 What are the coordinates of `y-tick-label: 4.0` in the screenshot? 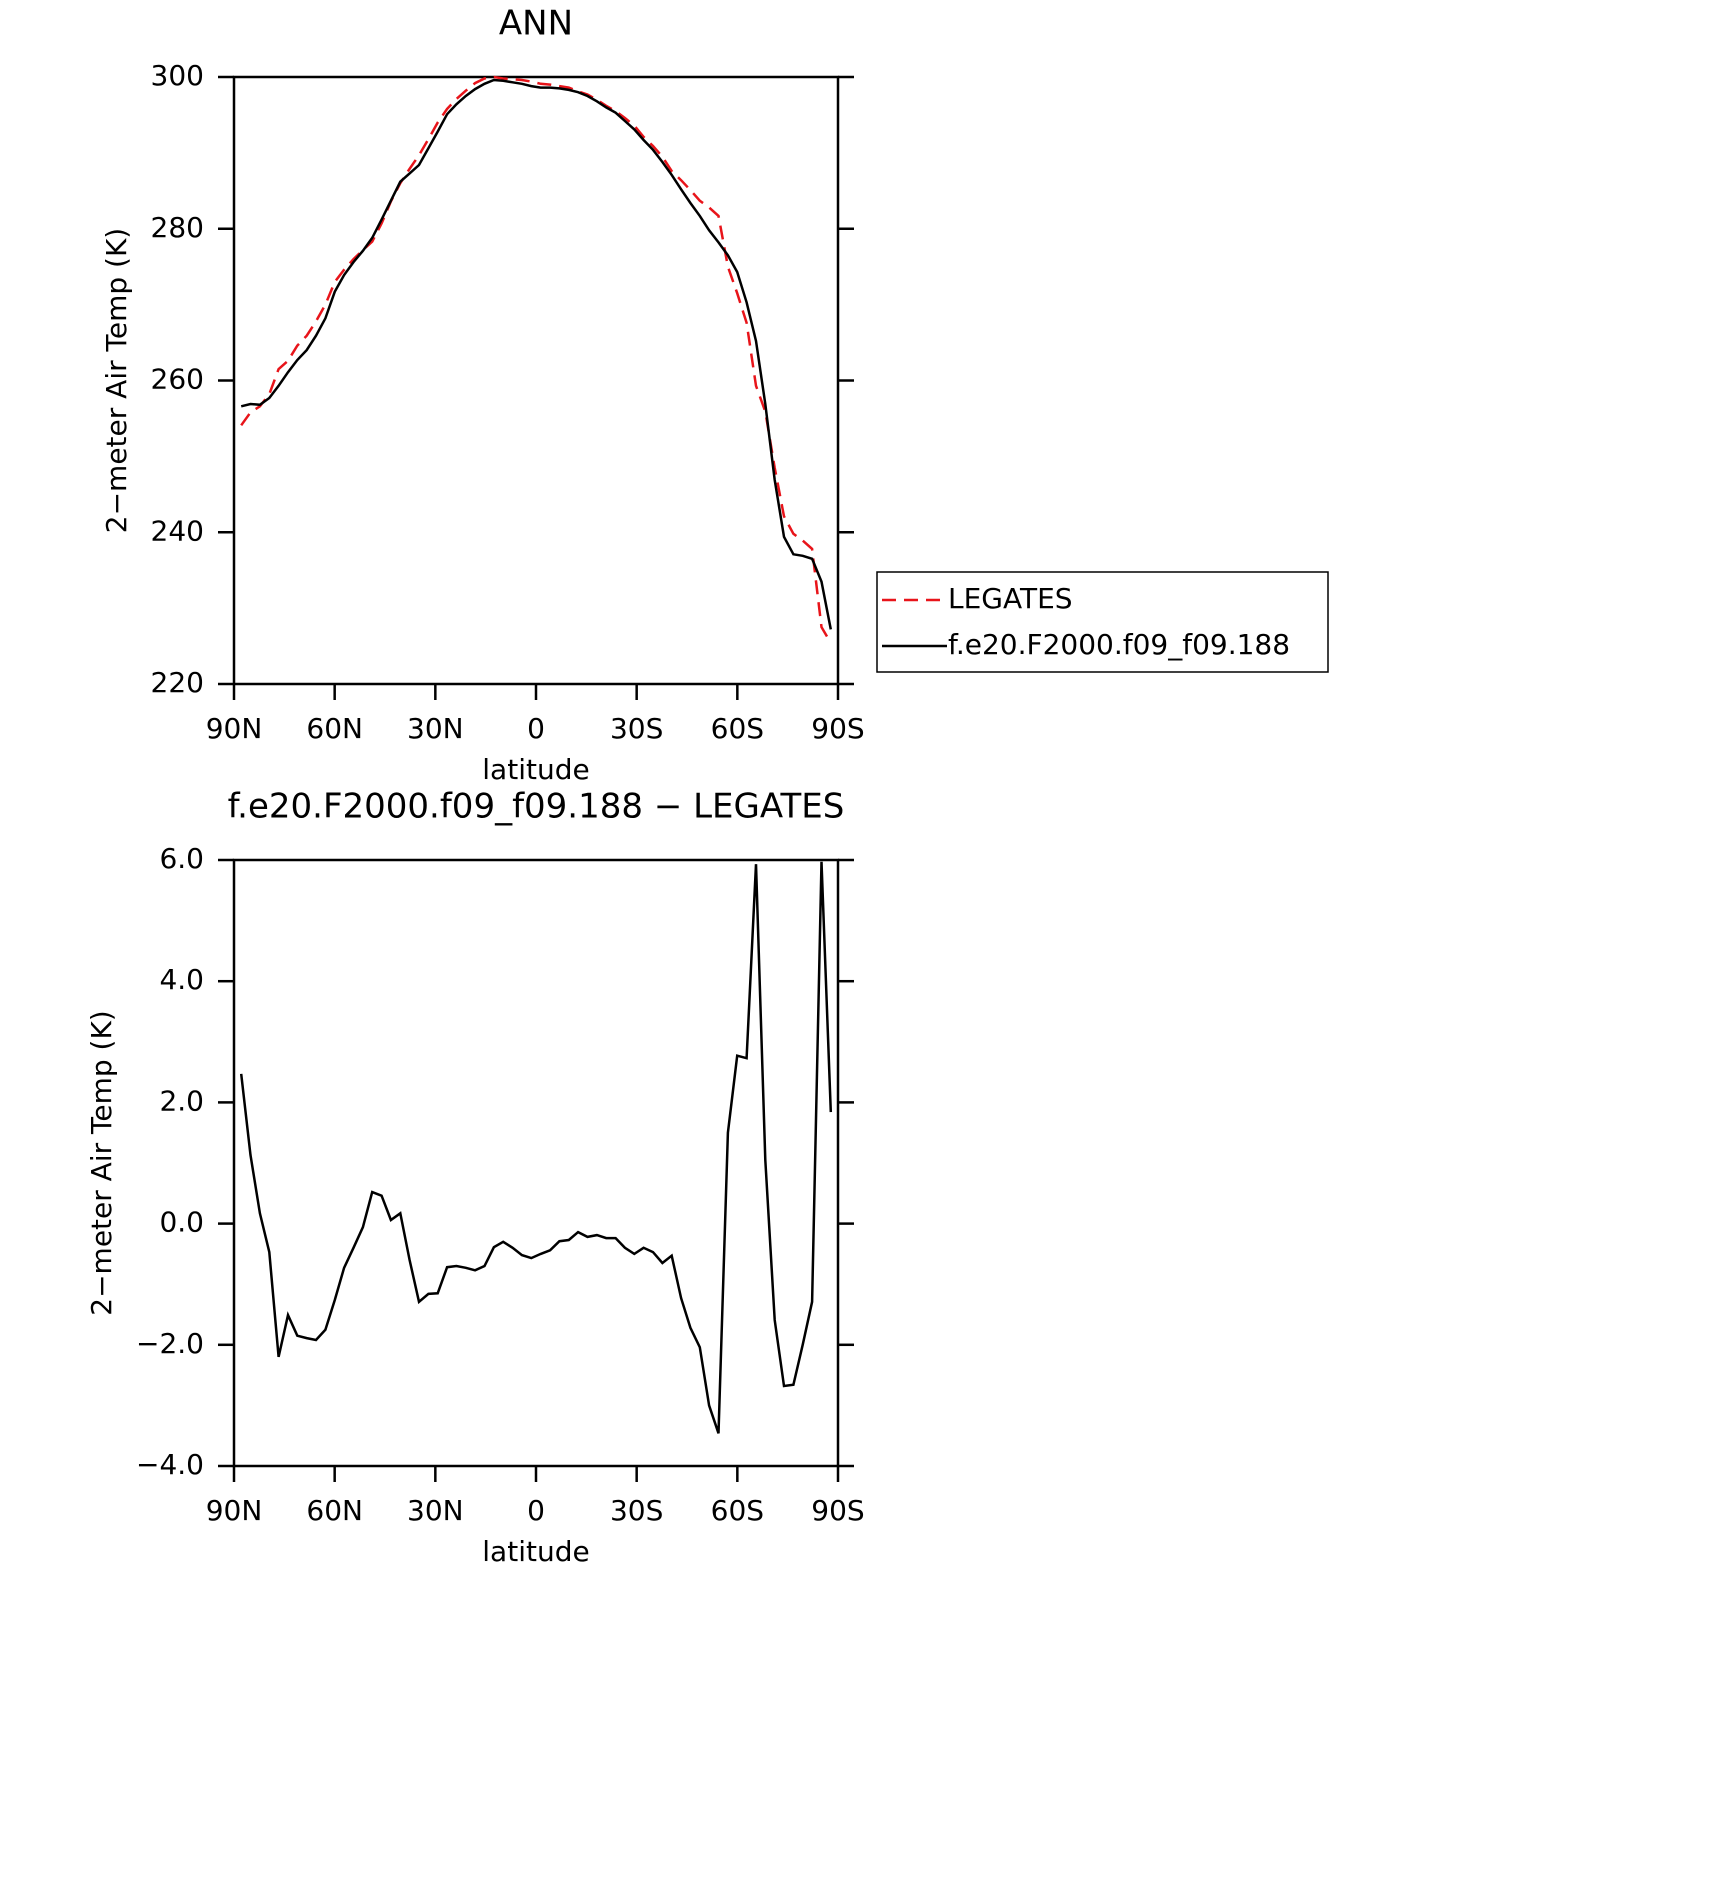 It's located at (181, 979).